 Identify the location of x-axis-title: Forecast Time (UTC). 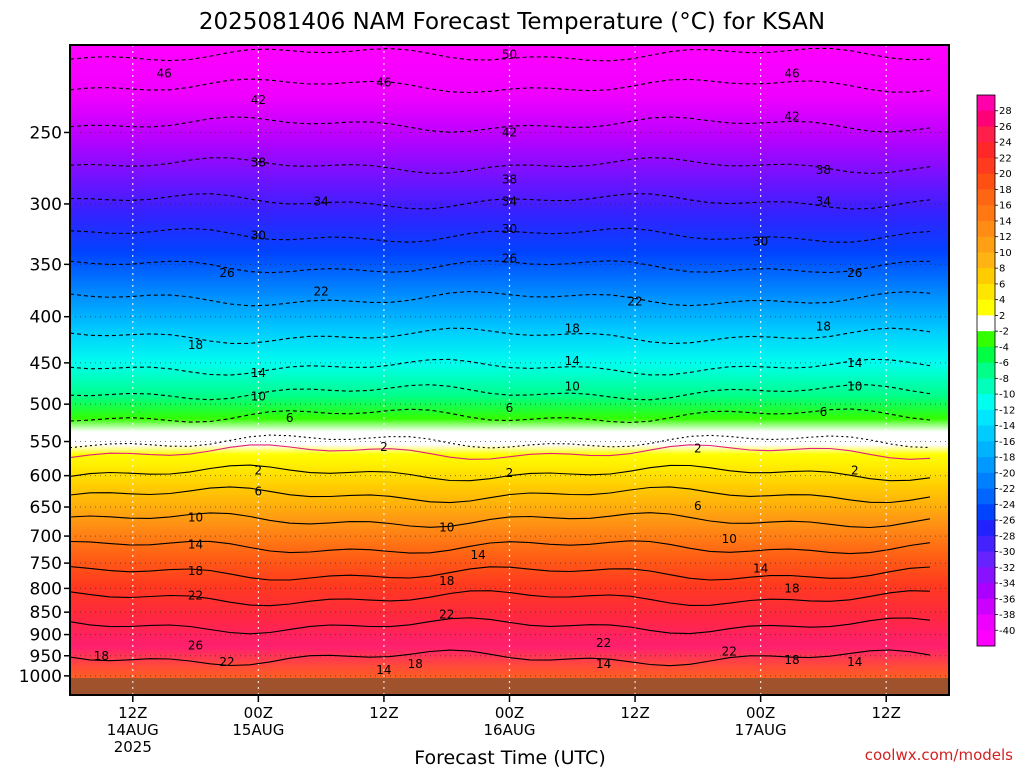
(509, 757).